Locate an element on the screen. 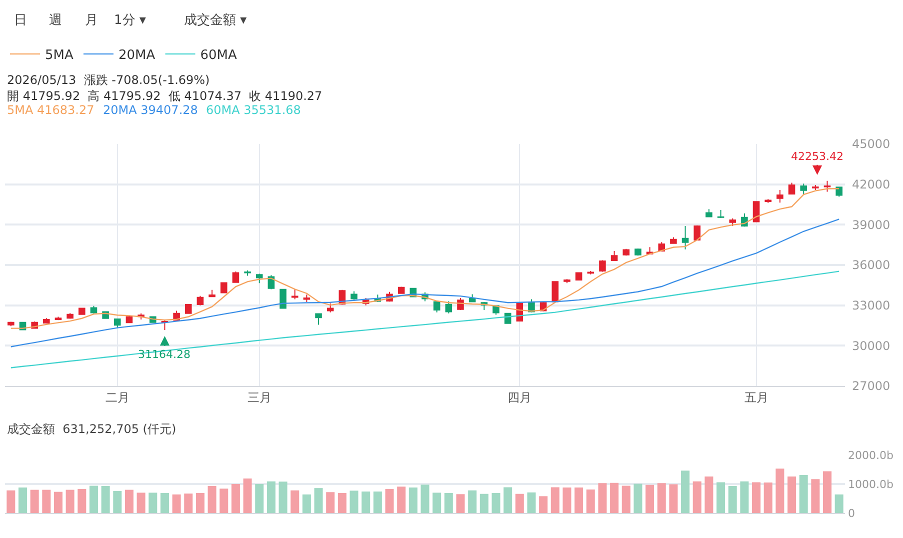  text: 週 is located at coordinates (55, 20).